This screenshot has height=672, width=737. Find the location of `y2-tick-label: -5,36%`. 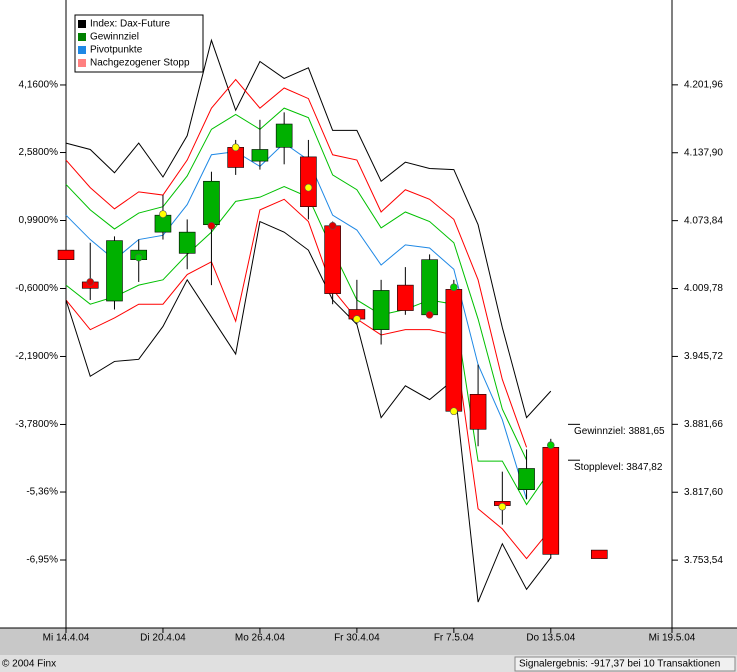

y2-tick-label: -5,36% is located at coordinates (42, 492).